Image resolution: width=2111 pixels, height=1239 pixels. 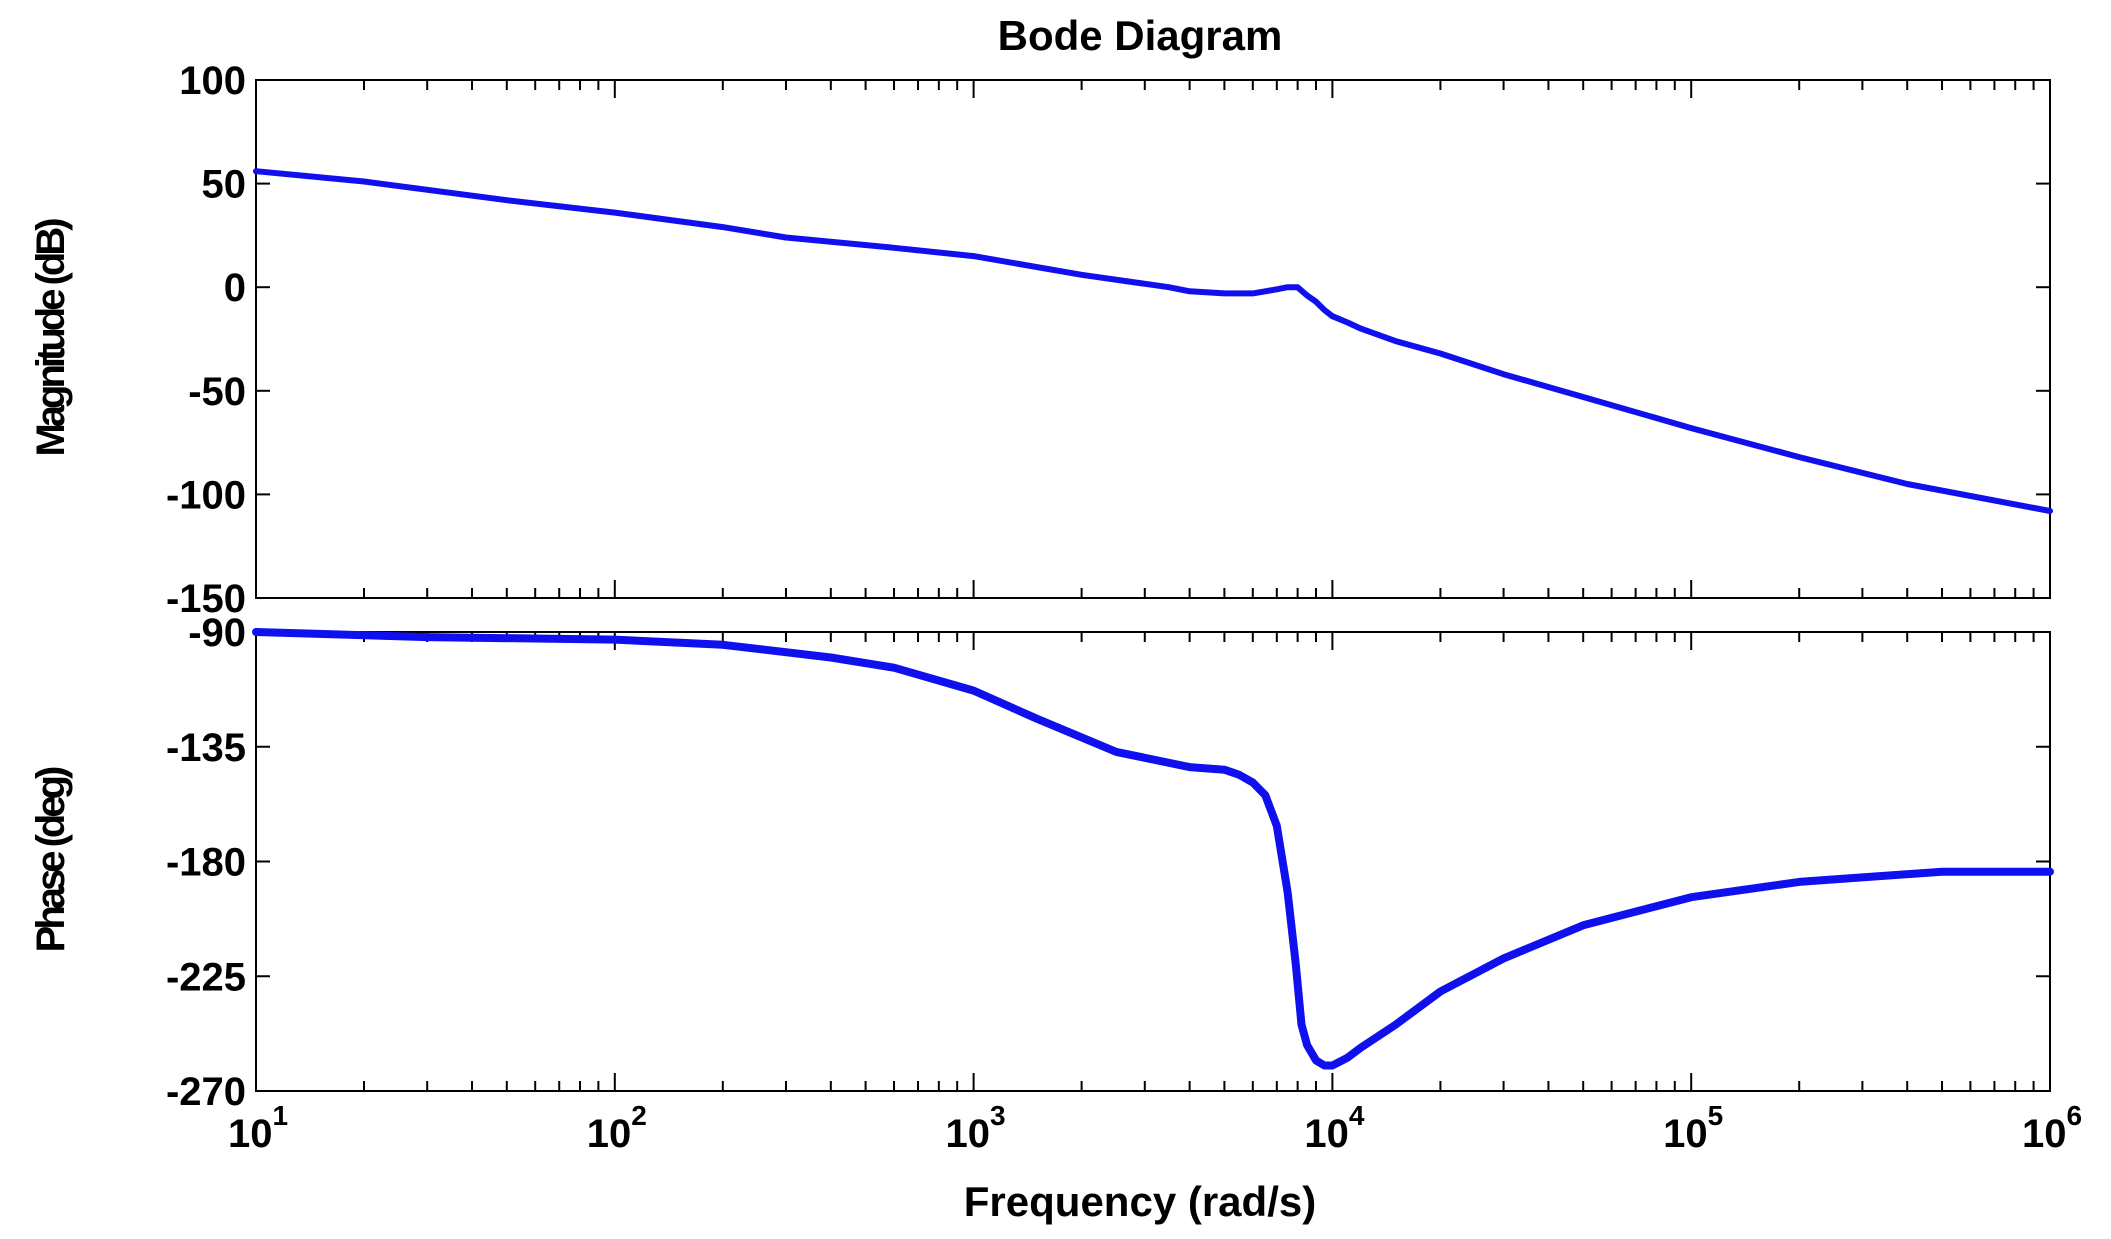 What do you see at coordinates (51, 859) in the screenshot?
I see `phase-y-axis-label: Phase (deg)` at bounding box center [51, 859].